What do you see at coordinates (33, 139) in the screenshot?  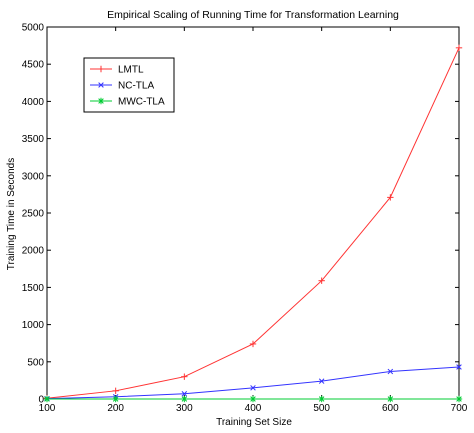 I see `y-tick-label: 3500` at bounding box center [33, 139].